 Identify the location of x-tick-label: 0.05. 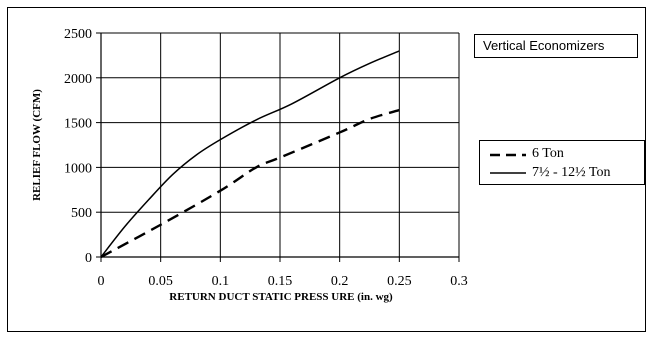
(160, 281).